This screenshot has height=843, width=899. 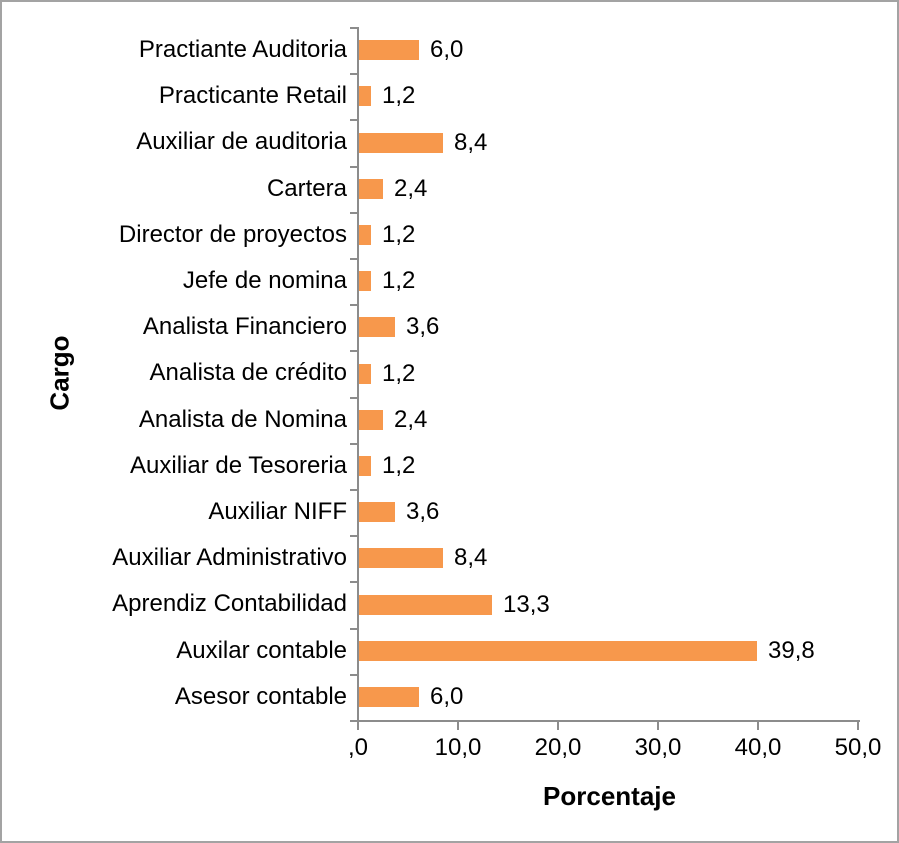 I want to click on bar-auxiliar-administrativo, so click(x=401, y=558).